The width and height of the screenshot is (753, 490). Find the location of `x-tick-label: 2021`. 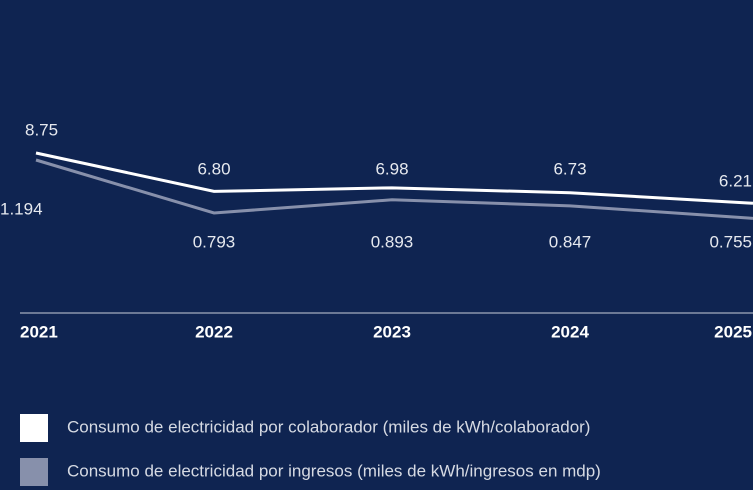

x-tick-label: 2021 is located at coordinates (39, 331).